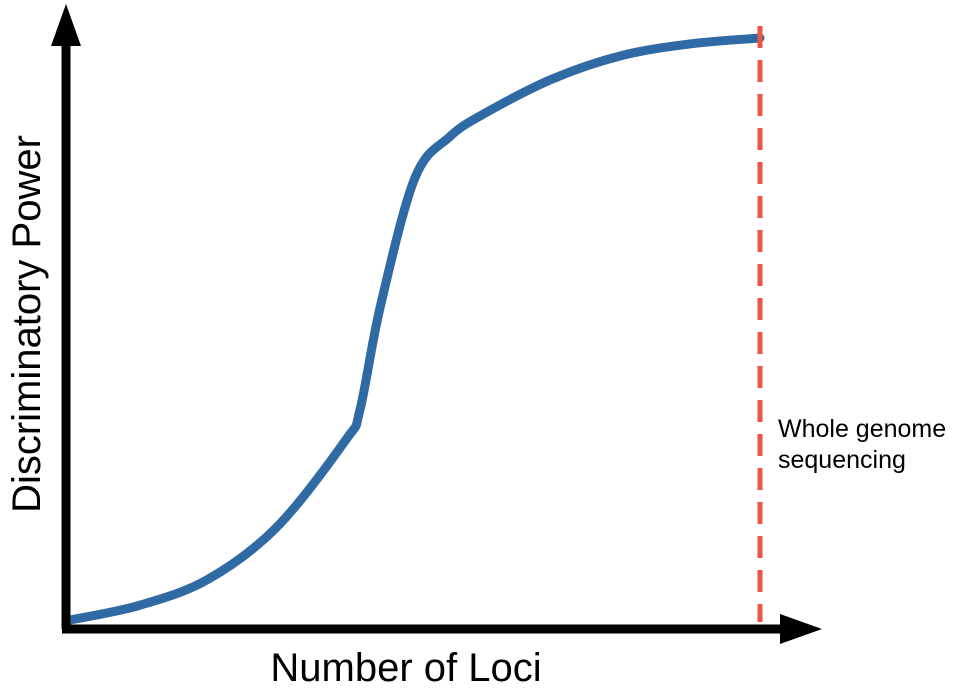 The height and width of the screenshot is (691, 969). Describe the element at coordinates (27, 324) in the screenshot. I see `y-axis-label: Discriminatory Power` at that location.